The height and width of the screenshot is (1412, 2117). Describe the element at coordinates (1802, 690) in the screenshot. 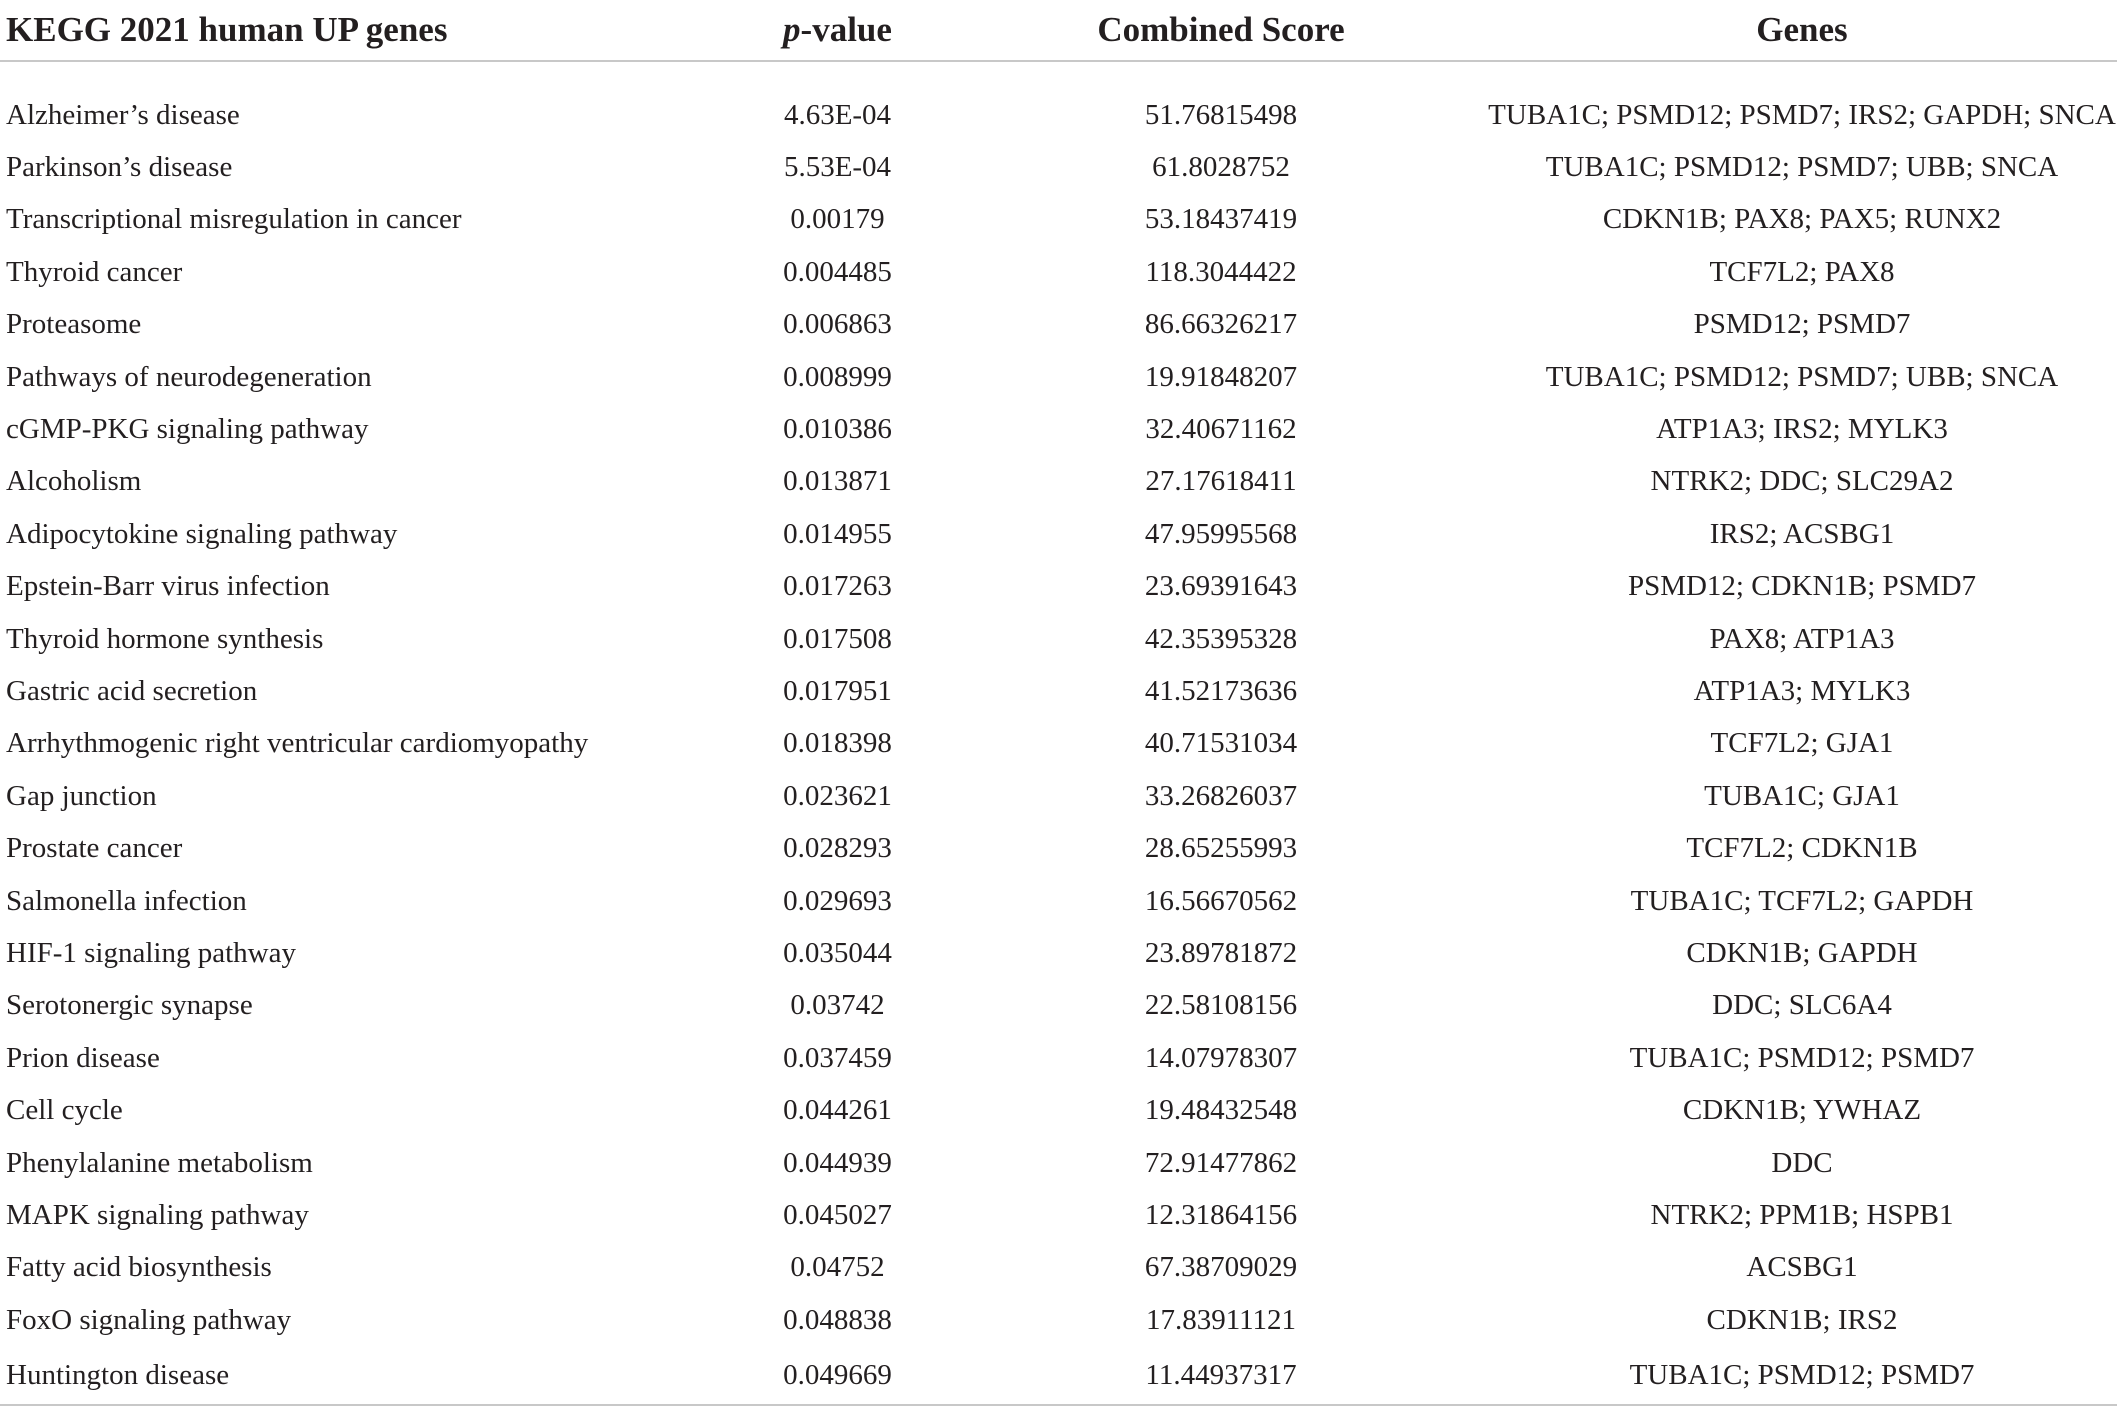

I see `genes-cell: ATP1A3; MYLK3` at that location.